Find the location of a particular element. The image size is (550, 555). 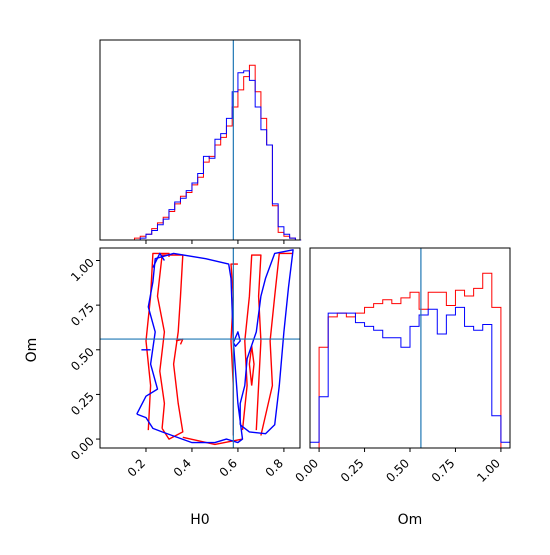

tick-label-h0-x-3: 0.8 is located at coordinates (274, 467).